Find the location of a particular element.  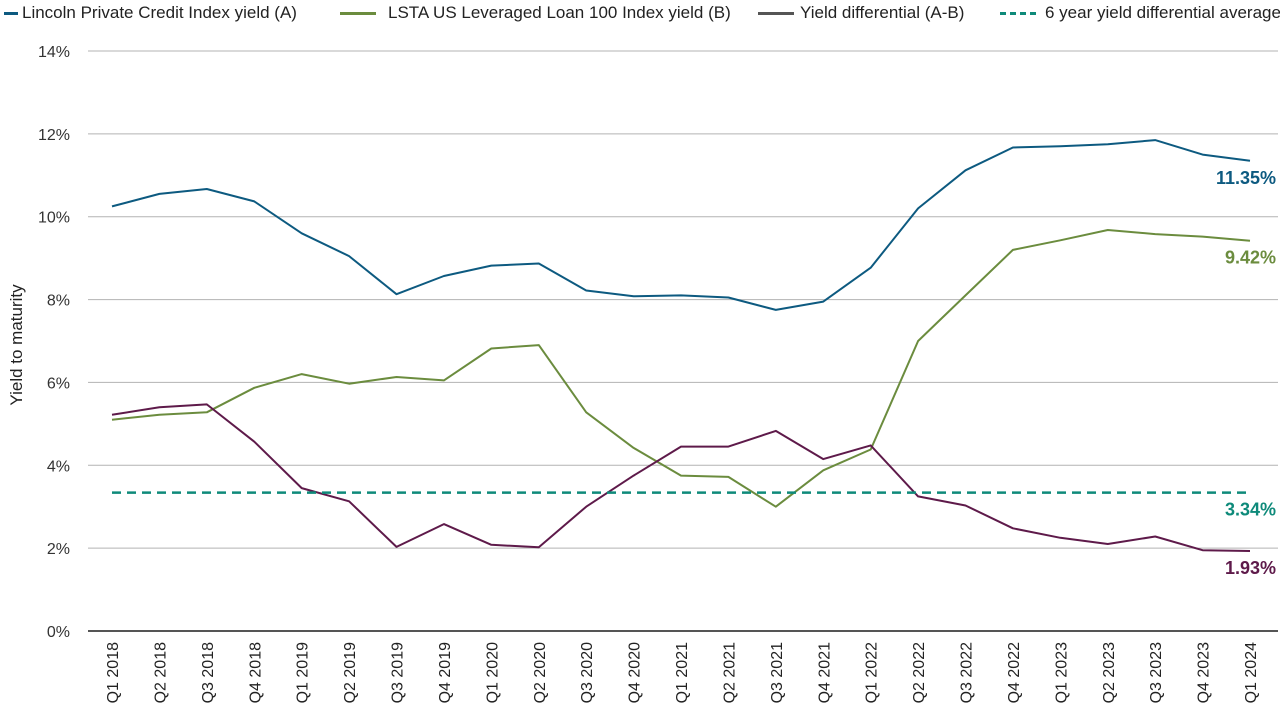

x-tick-label: Q1 2023 is located at coordinates (1061, 672).